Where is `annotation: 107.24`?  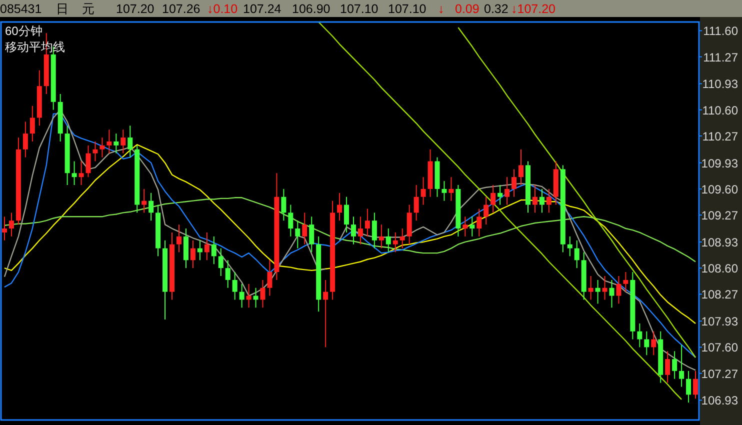
annotation: 107.24 is located at coordinates (262, 9).